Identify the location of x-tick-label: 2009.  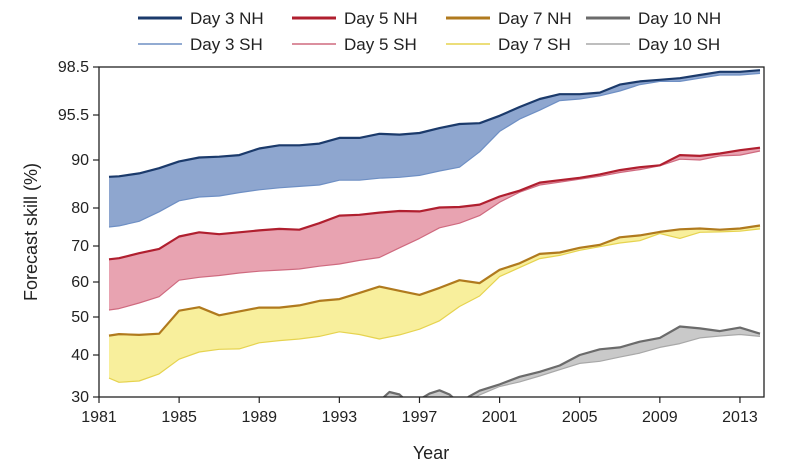
(660, 417).